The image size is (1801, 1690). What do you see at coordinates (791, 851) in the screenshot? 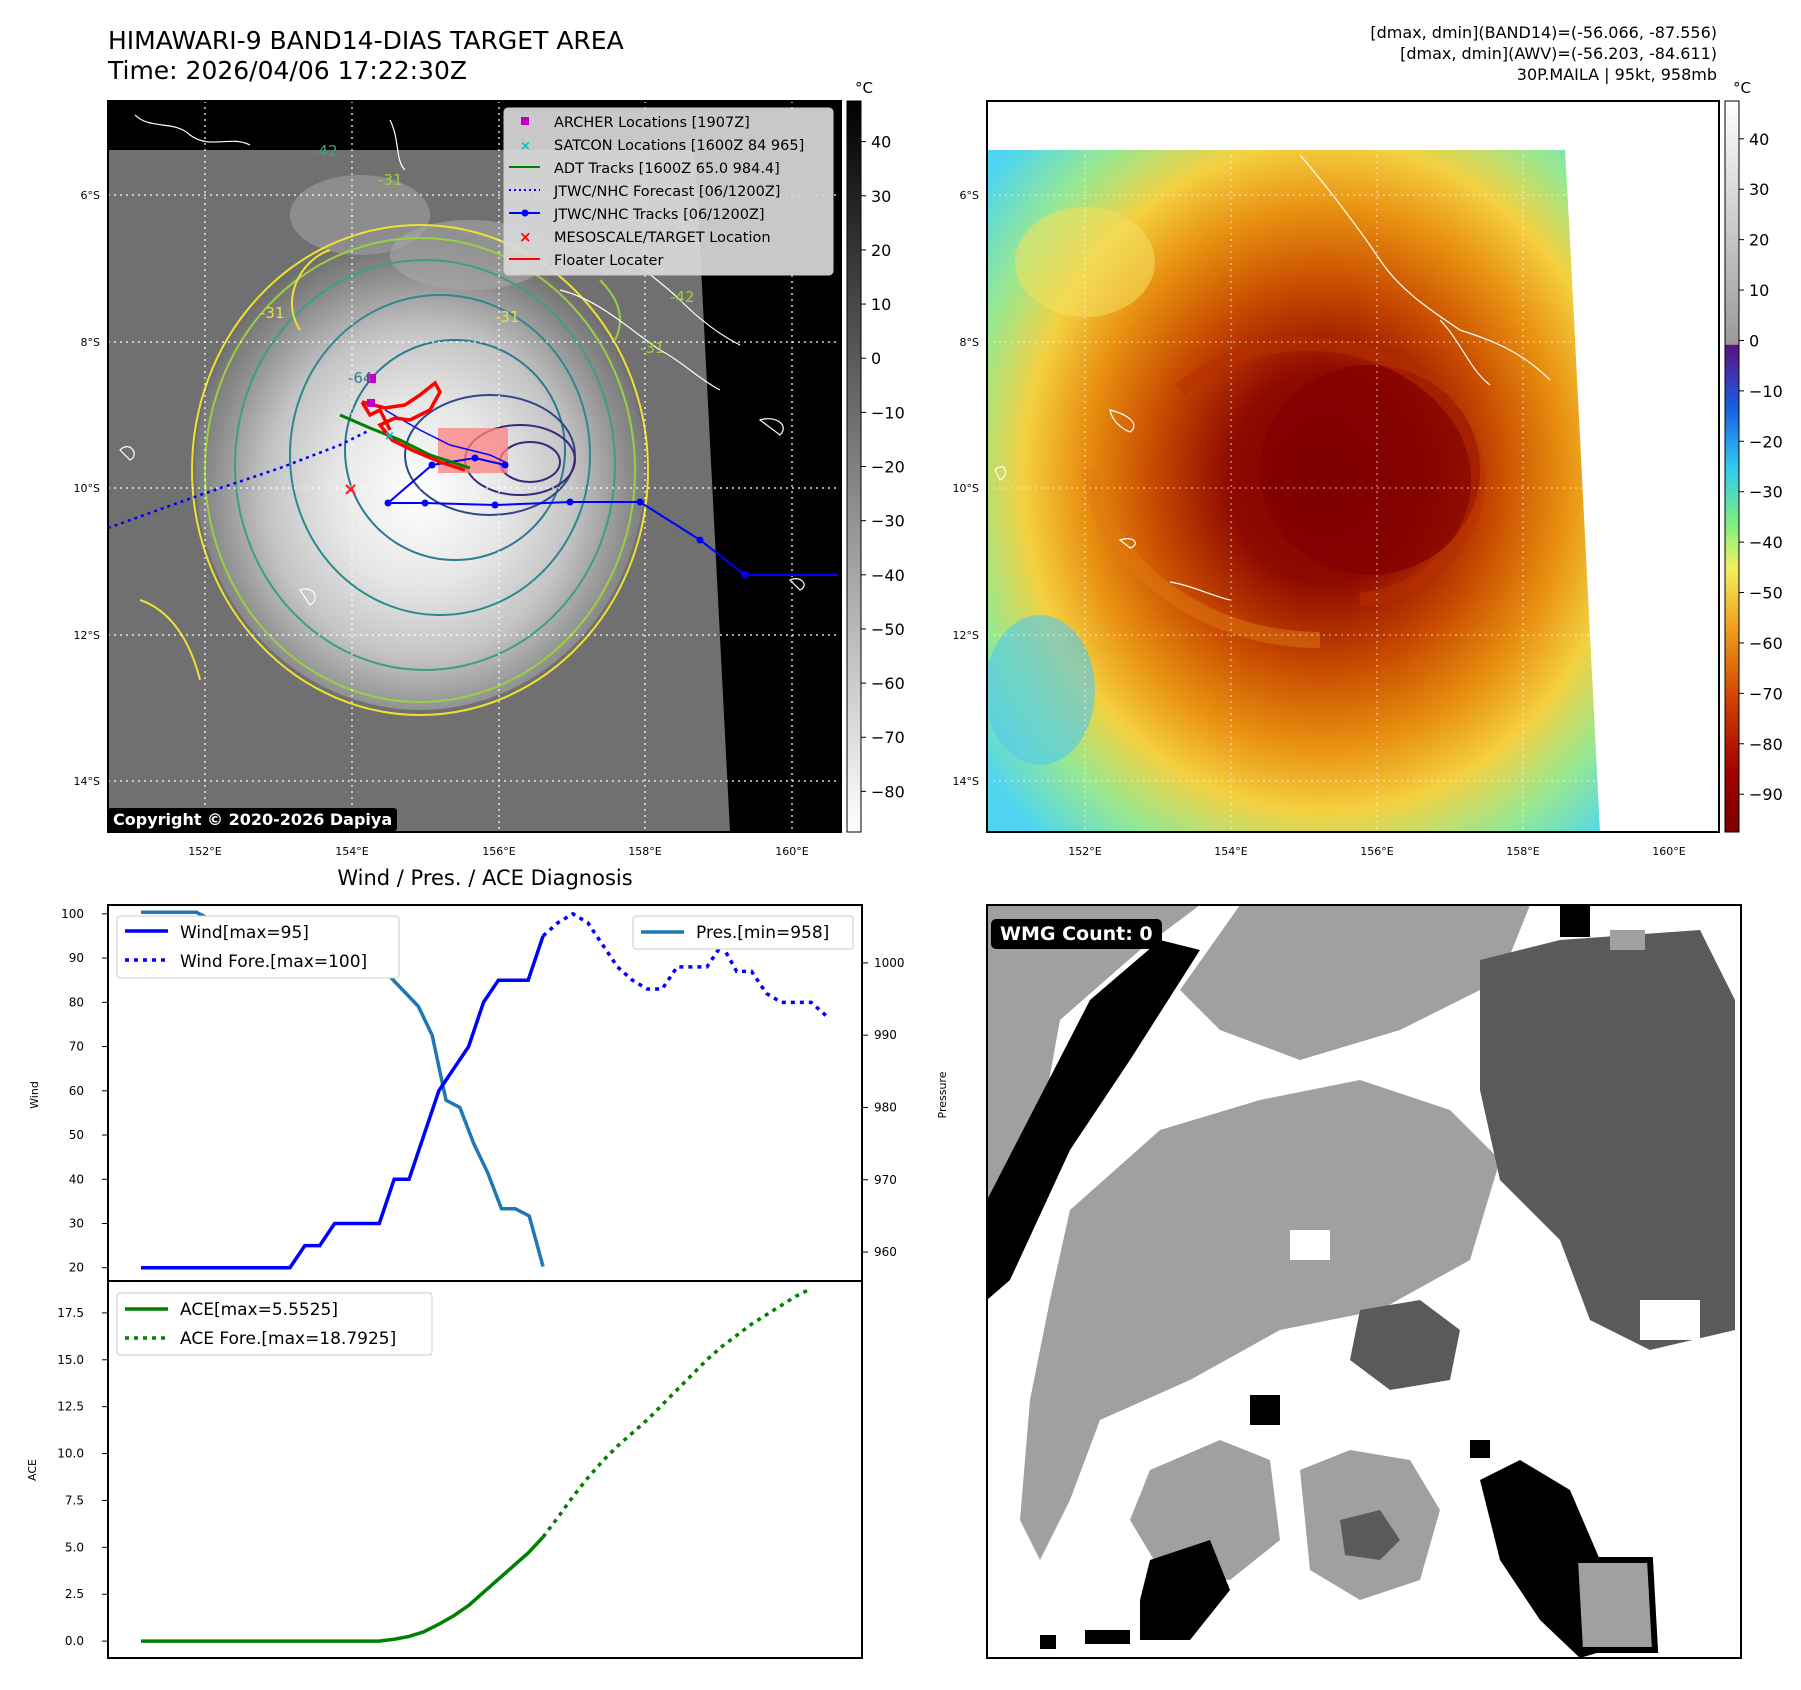
I see `lon-label: 160°E` at bounding box center [791, 851].